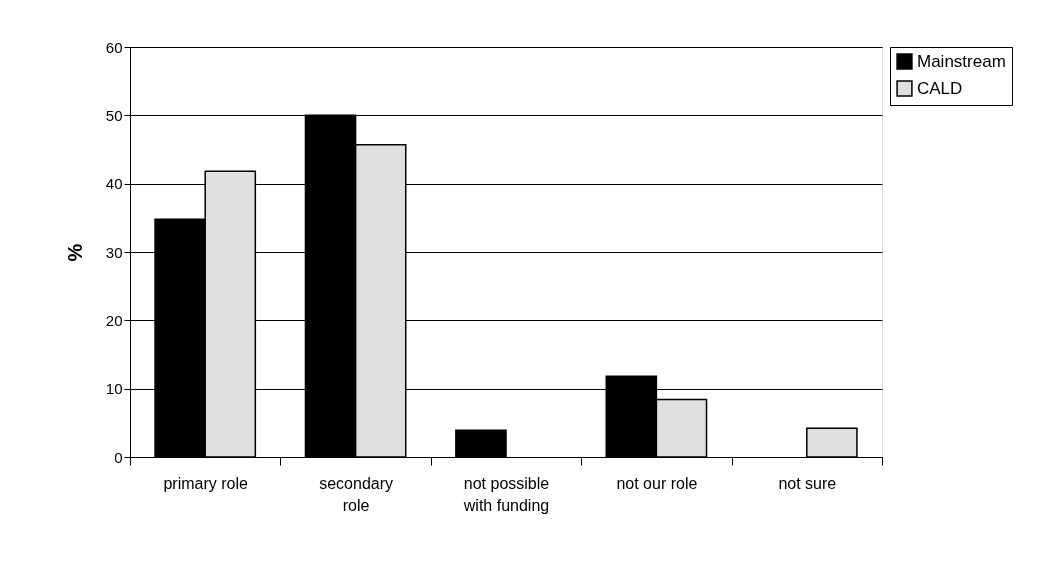 The width and height of the screenshot is (1059, 563). What do you see at coordinates (356, 494) in the screenshot?
I see `x-tick-label: secondary role` at bounding box center [356, 494].